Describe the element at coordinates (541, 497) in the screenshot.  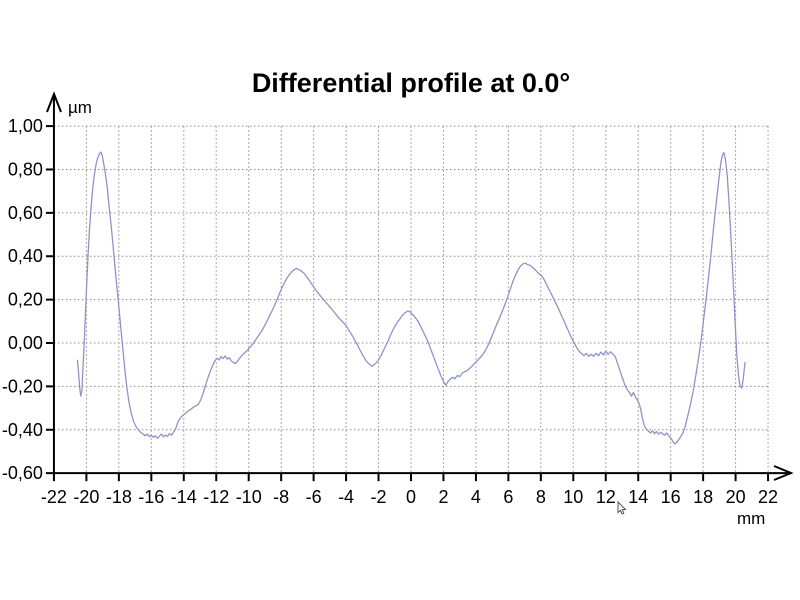
I see `x-tick-label: 8` at that location.